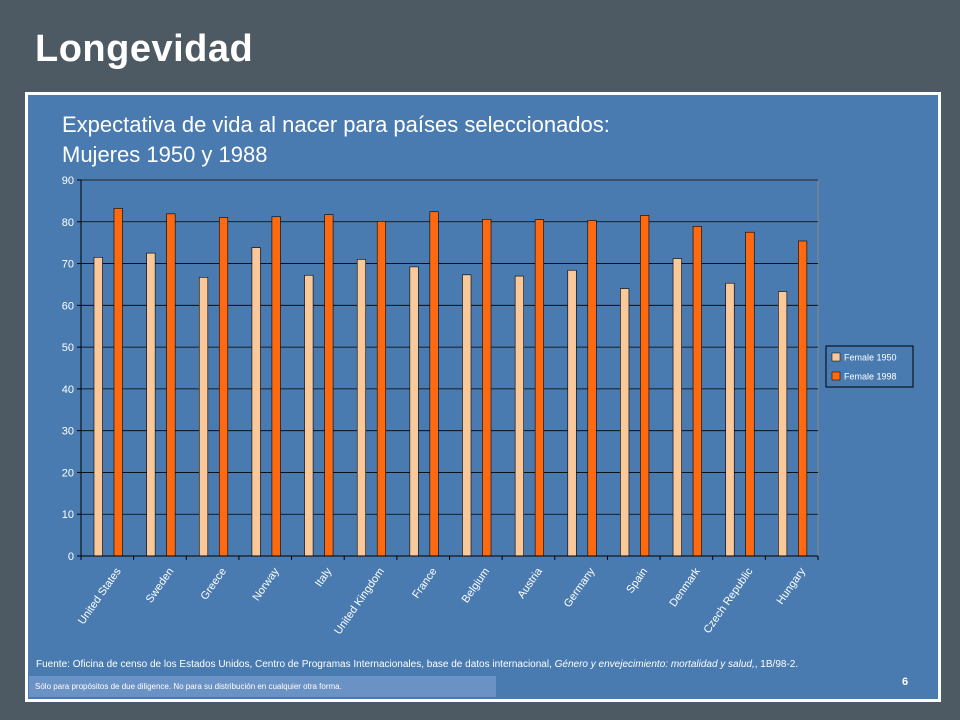  What do you see at coordinates (776, 664) in the screenshot?
I see `source-suffix: , 1B/98-2.` at bounding box center [776, 664].